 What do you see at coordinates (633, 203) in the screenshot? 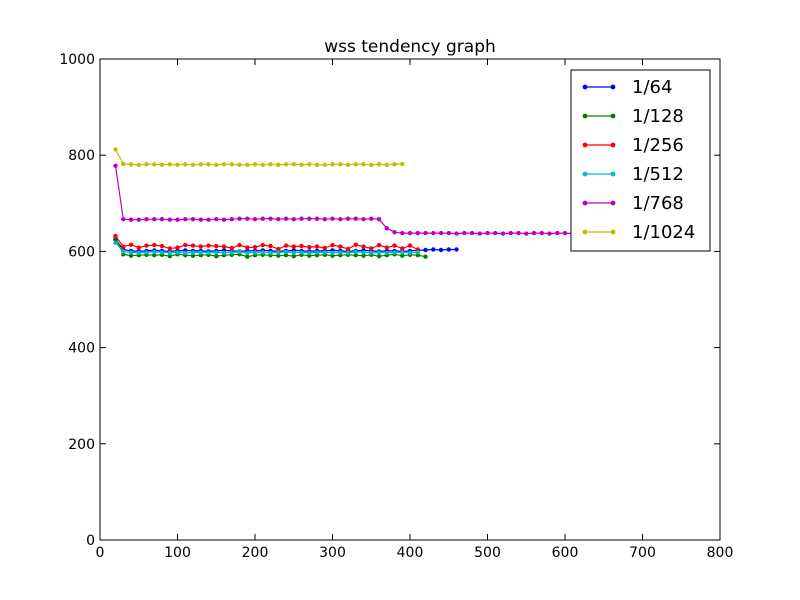
I see `legend-entry: 1/768` at bounding box center [633, 203].